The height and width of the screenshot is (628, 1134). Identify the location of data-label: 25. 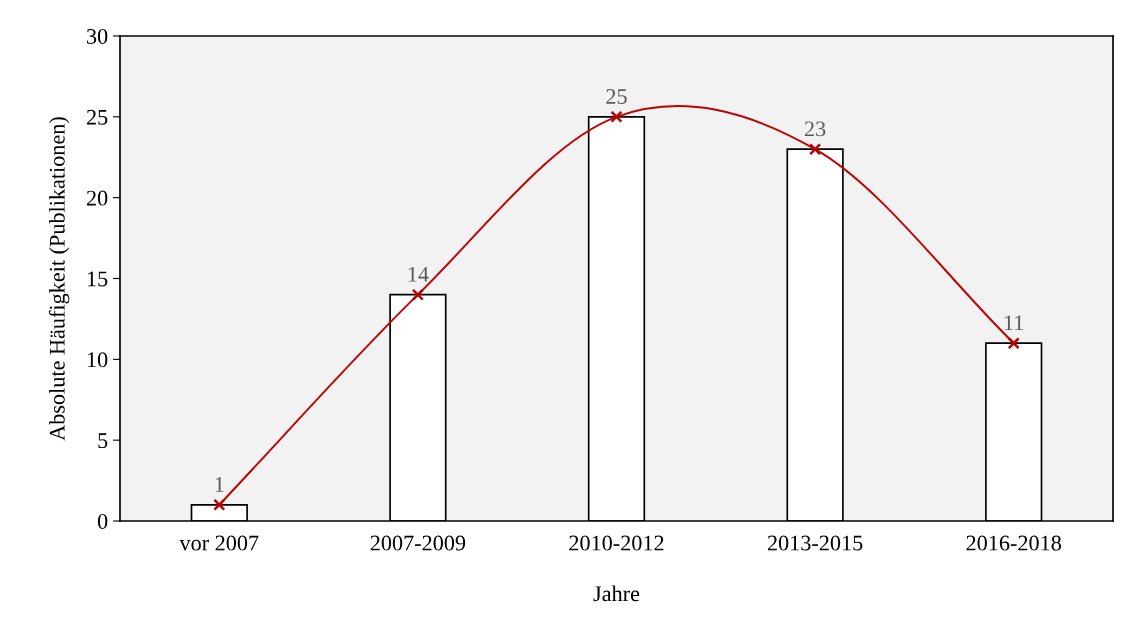
(616, 96).